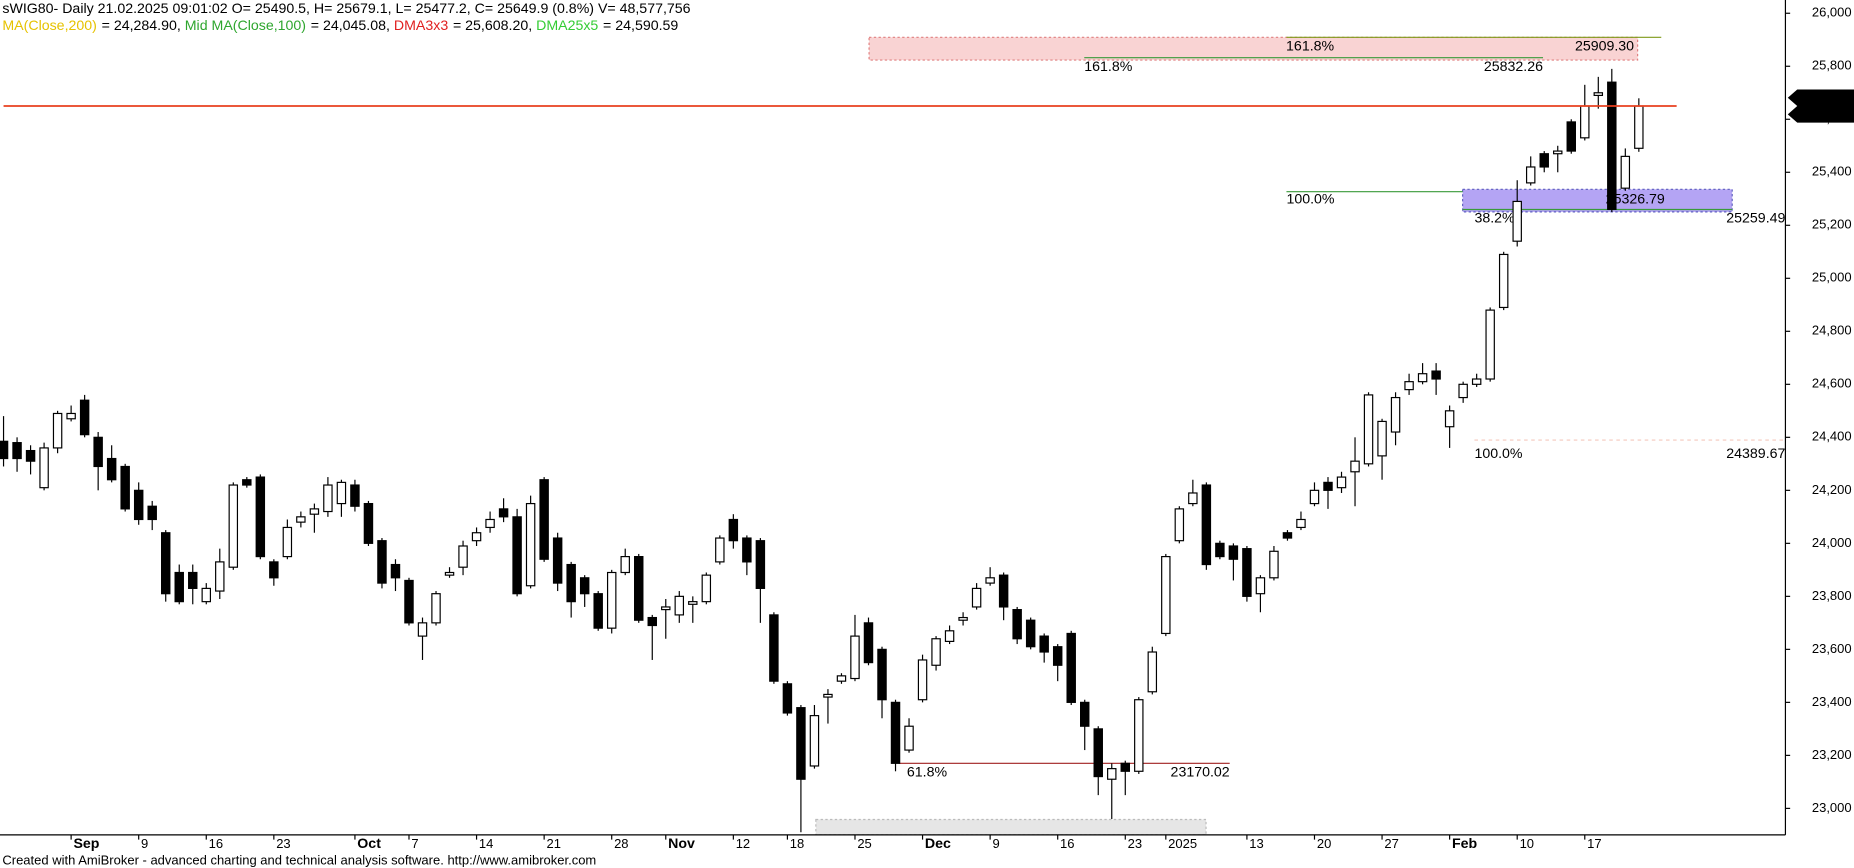 This screenshot has width=1854, height=868. What do you see at coordinates (1604, 47) in the screenshot?
I see `fib-value: 25909.30` at bounding box center [1604, 47].